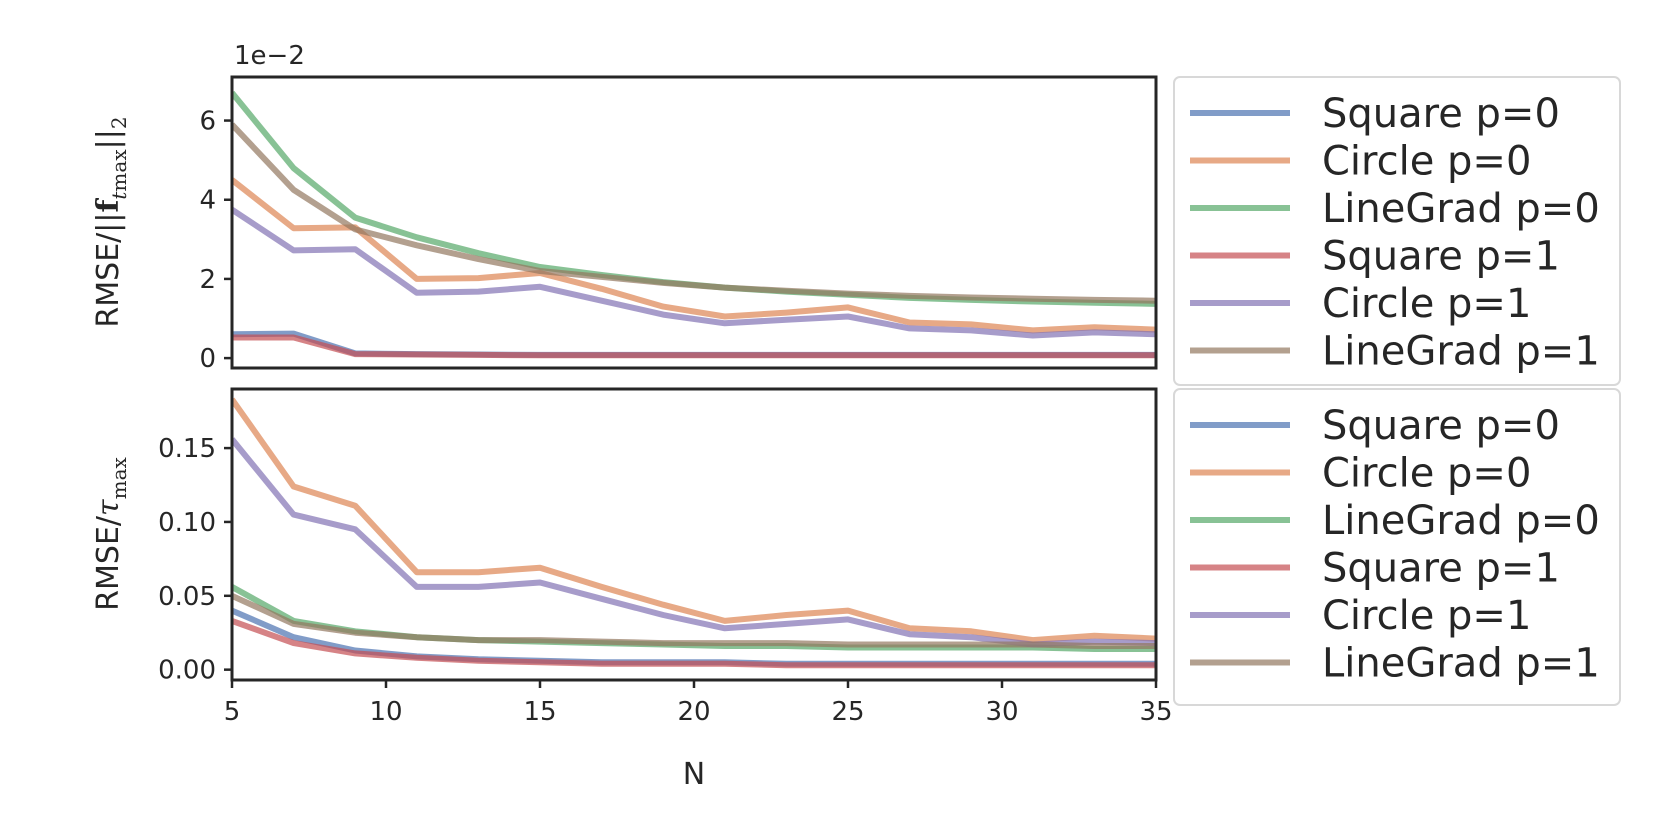  I want to click on x-tick-label: 30, so click(1001, 712).